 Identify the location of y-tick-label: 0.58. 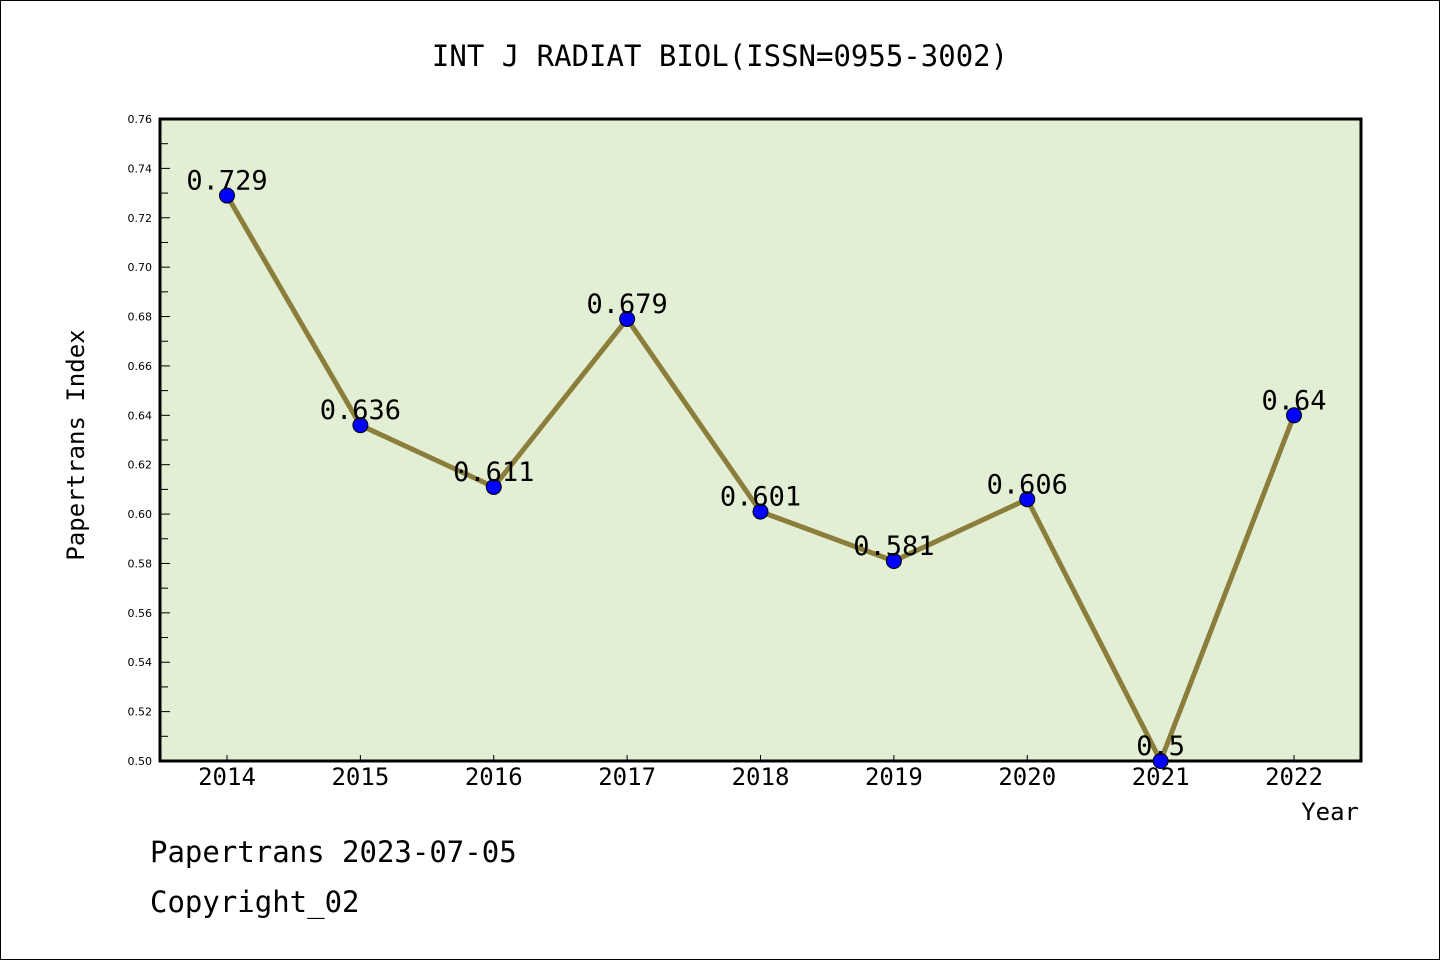
(140, 563).